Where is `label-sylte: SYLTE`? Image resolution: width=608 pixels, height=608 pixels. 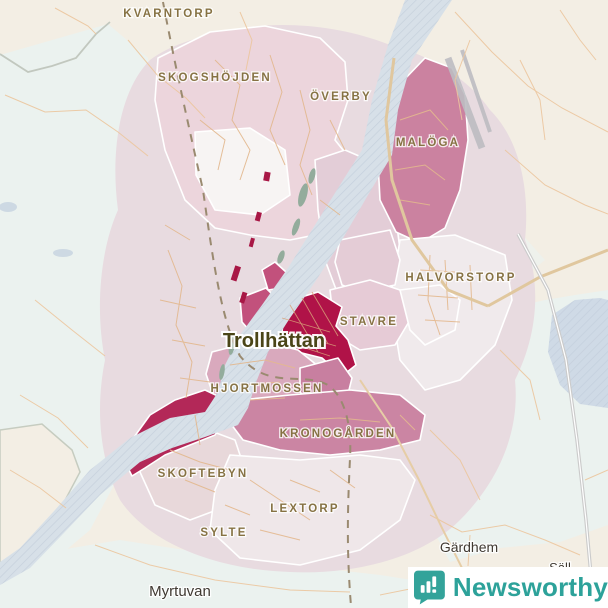
label-sylte: SYLTE is located at coordinates (223, 533).